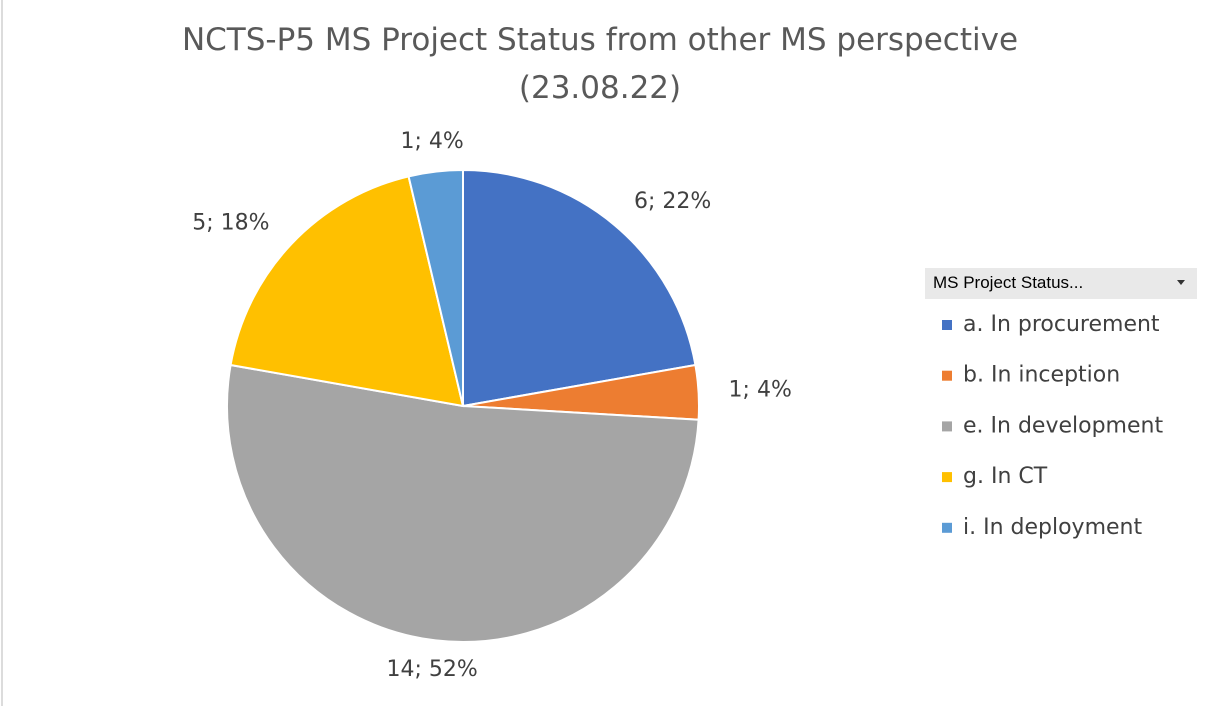  I want to click on data-label: 5; 18%, so click(230, 222).